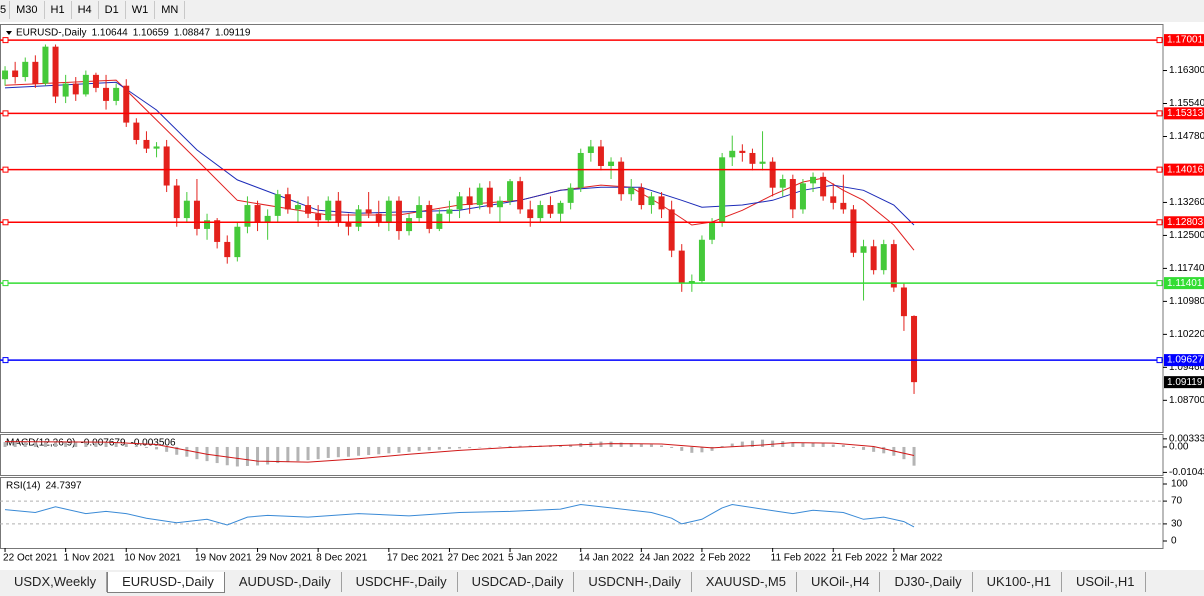 The width and height of the screenshot is (1204, 596). What do you see at coordinates (1186, 103) in the screenshot?
I see `y-tick-label: 1.15540` at bounding box center [1186, 103].